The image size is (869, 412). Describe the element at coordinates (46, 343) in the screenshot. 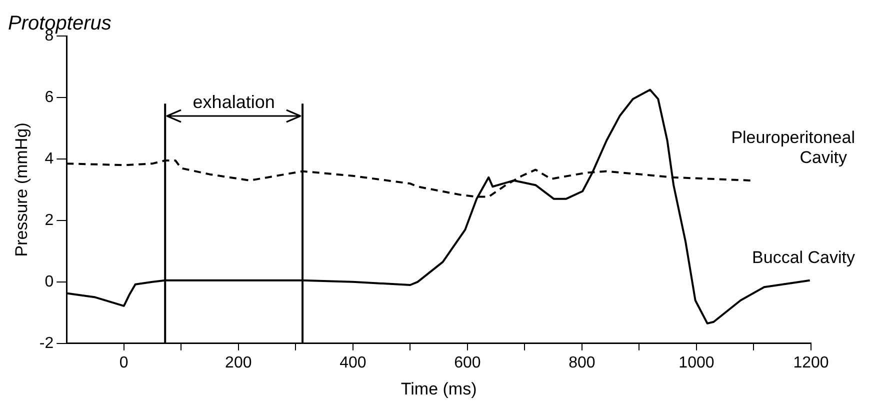

I see `y-tick-label: -2` at that location.